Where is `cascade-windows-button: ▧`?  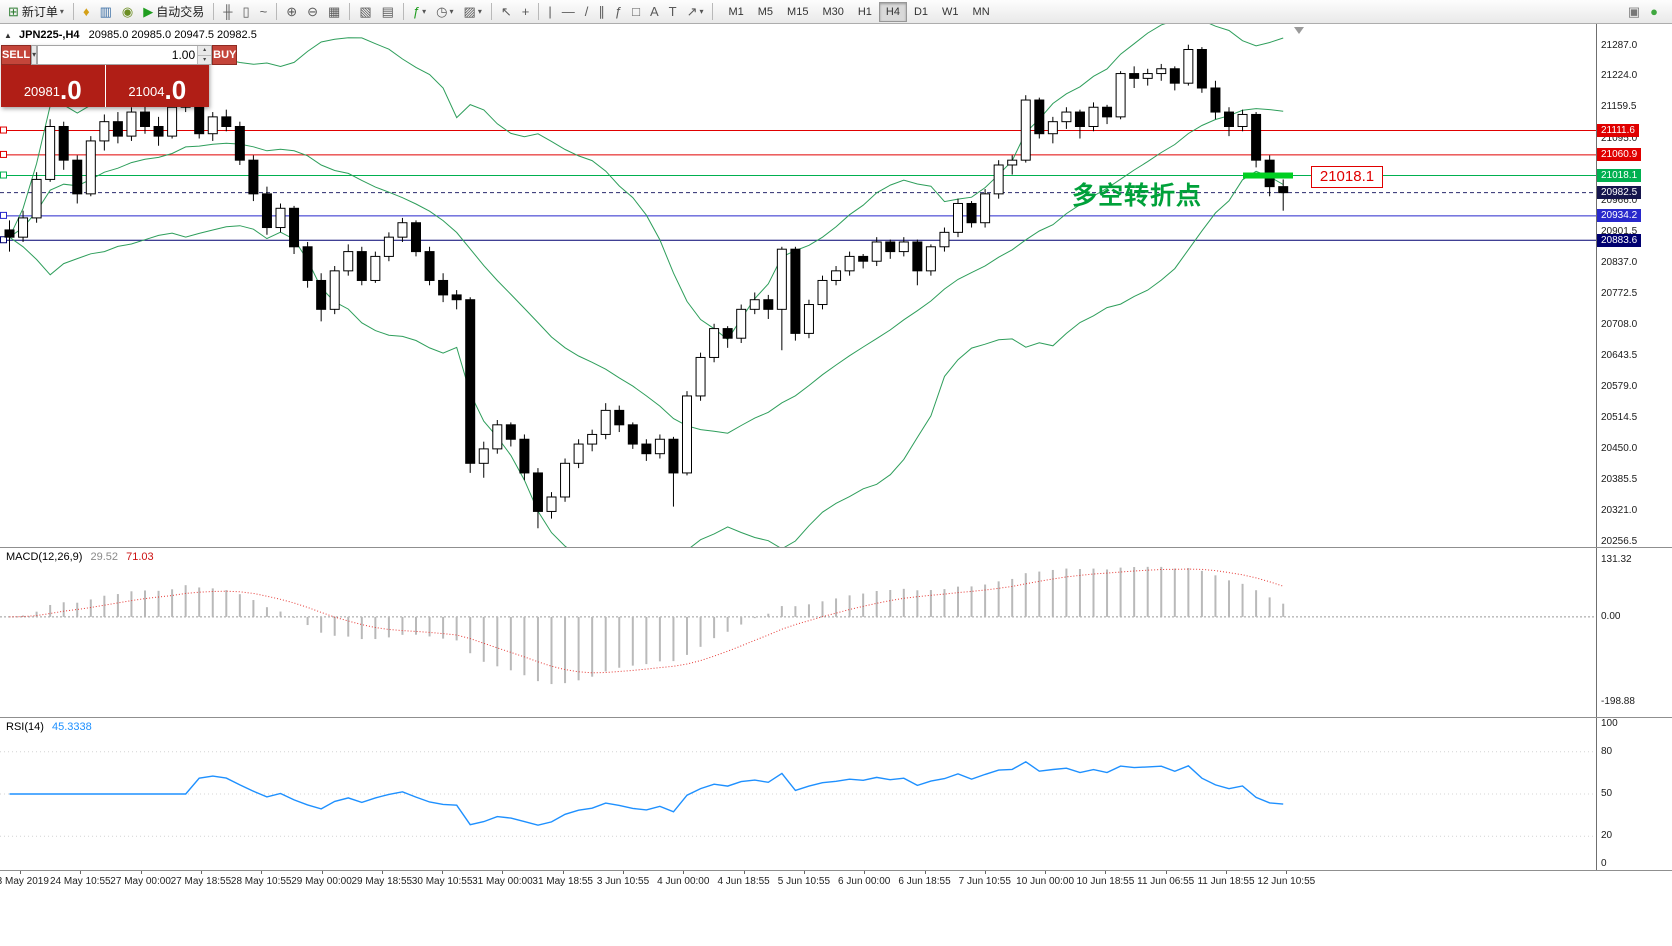 cascade-windows-button: ▧ is located at coordinates (365, 12).